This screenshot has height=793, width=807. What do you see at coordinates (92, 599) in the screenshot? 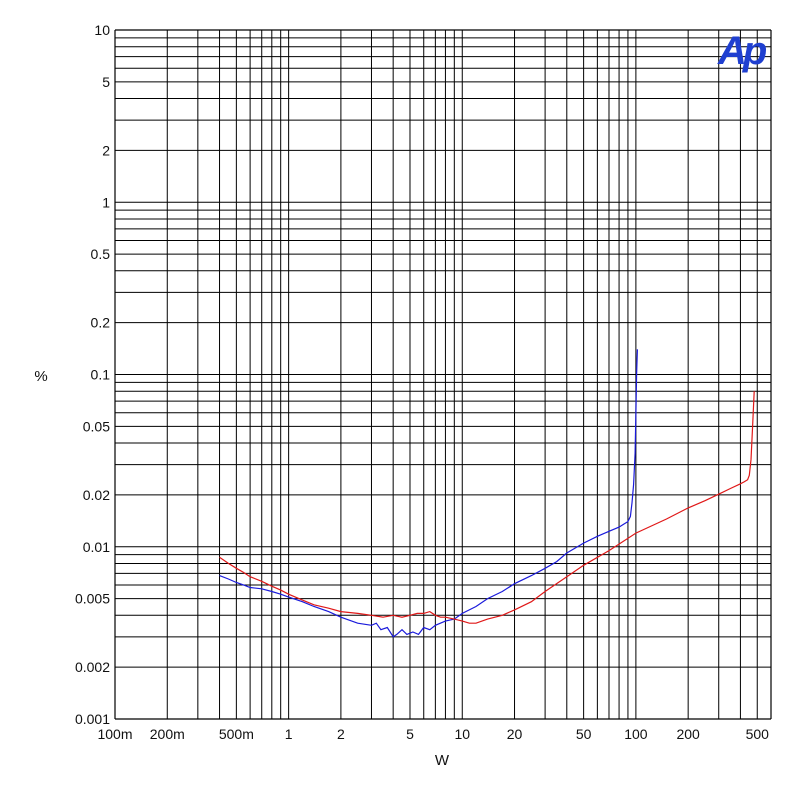
I see `y-tick-label: 0.005` at bounding box center [92, 599].